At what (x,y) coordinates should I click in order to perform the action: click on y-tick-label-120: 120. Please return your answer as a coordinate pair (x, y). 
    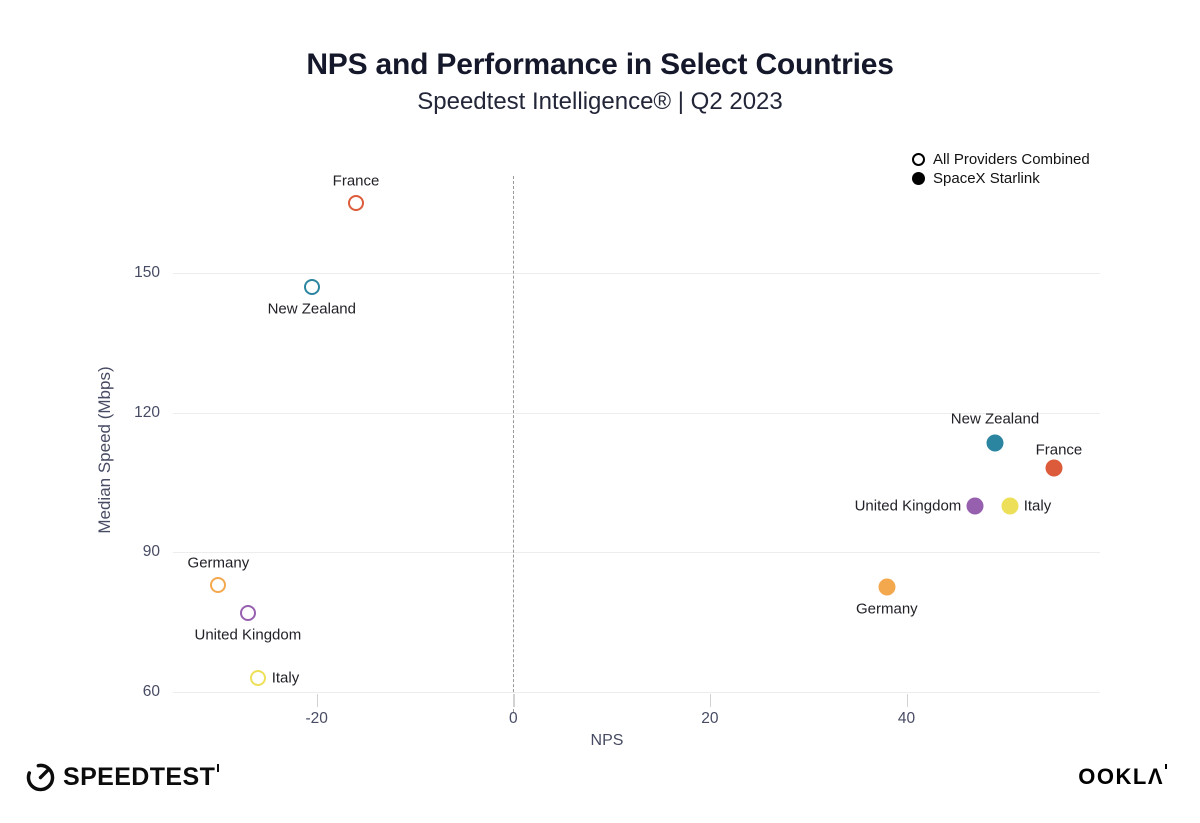
    Looking at the image, I should click on (147, 412).